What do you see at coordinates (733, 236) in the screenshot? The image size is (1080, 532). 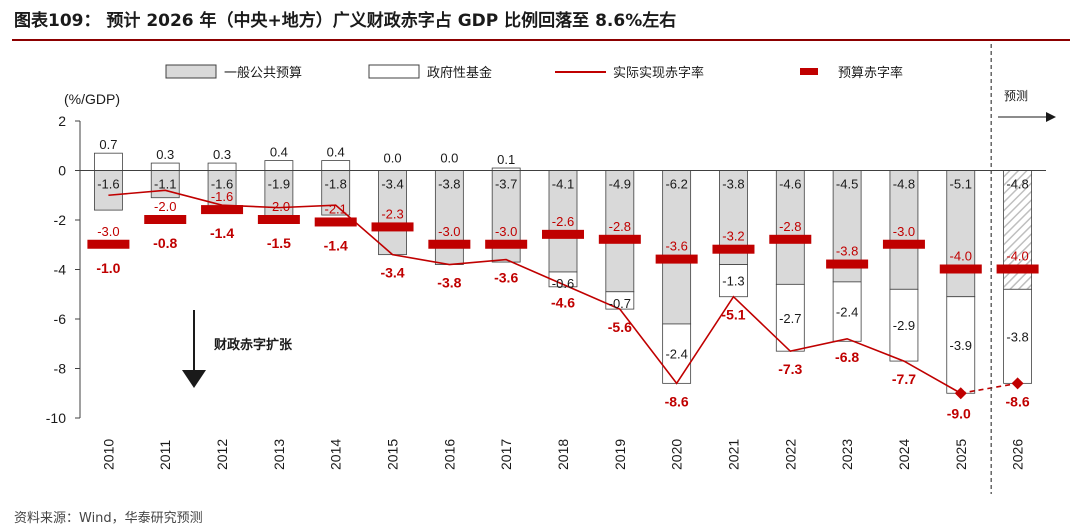 I see `label-budget-deficit: -3.2` at bounding box center [733, 236].